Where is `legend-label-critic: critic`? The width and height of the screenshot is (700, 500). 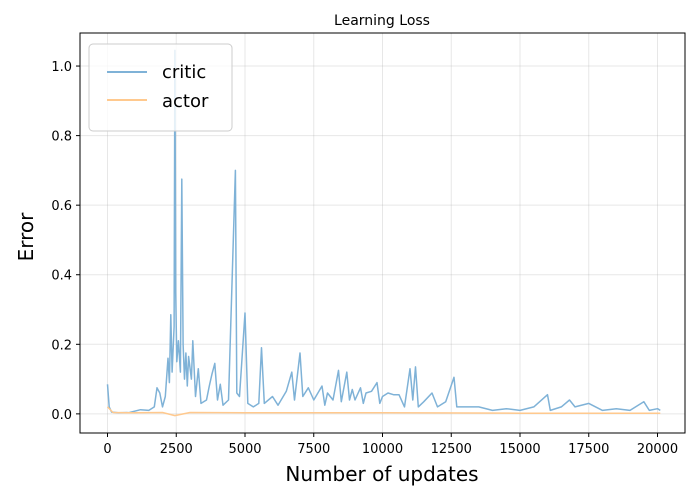
legend-label-critic: critic is located at coordinates (184, 72).